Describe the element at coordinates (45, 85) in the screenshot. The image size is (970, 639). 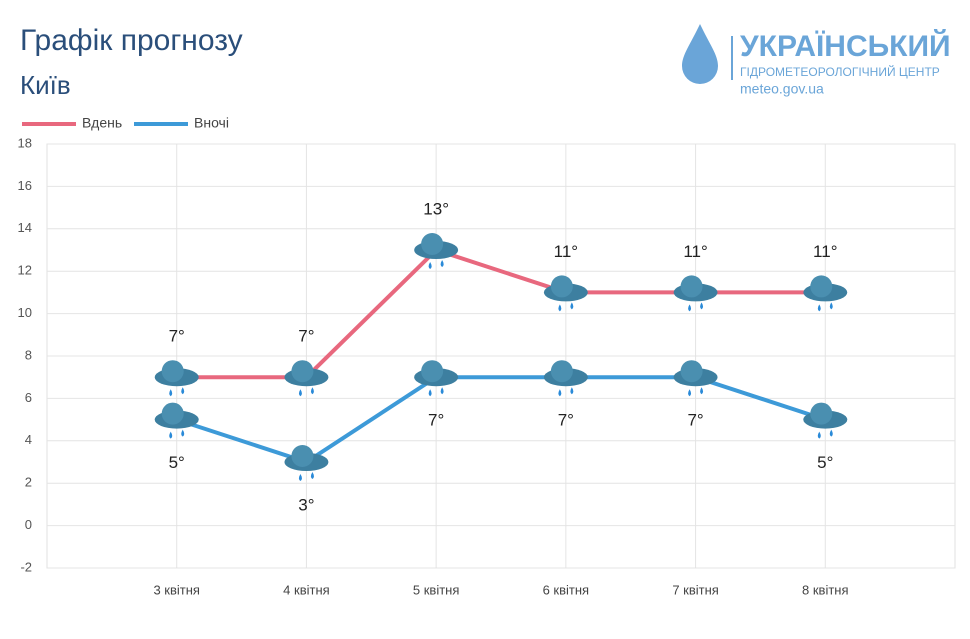
I see `chart-subtitle: Київ` at that location.